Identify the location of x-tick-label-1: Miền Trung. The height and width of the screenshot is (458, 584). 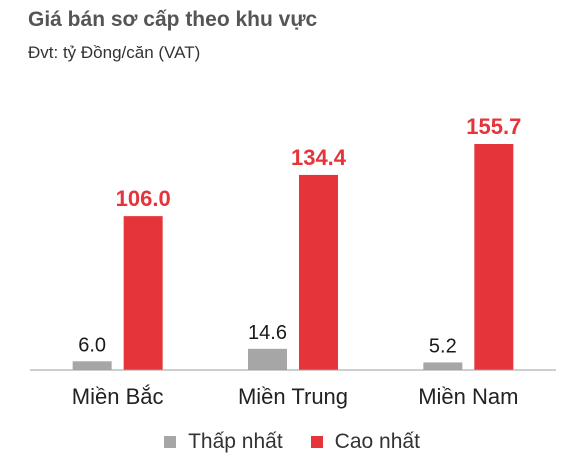
(293, 396).